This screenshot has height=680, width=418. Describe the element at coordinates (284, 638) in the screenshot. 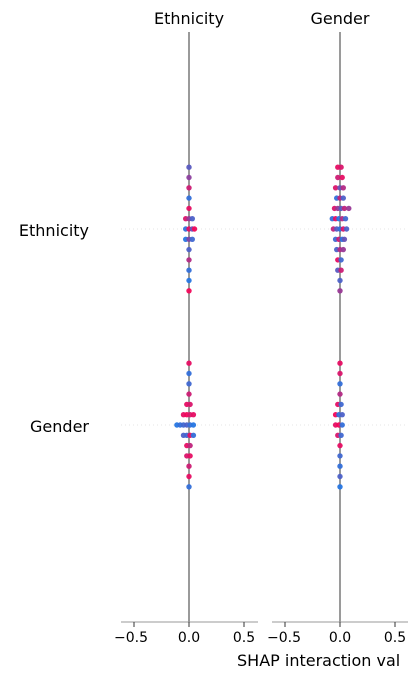

I see `tick-label-p1-neg05: −0.5` at that location.